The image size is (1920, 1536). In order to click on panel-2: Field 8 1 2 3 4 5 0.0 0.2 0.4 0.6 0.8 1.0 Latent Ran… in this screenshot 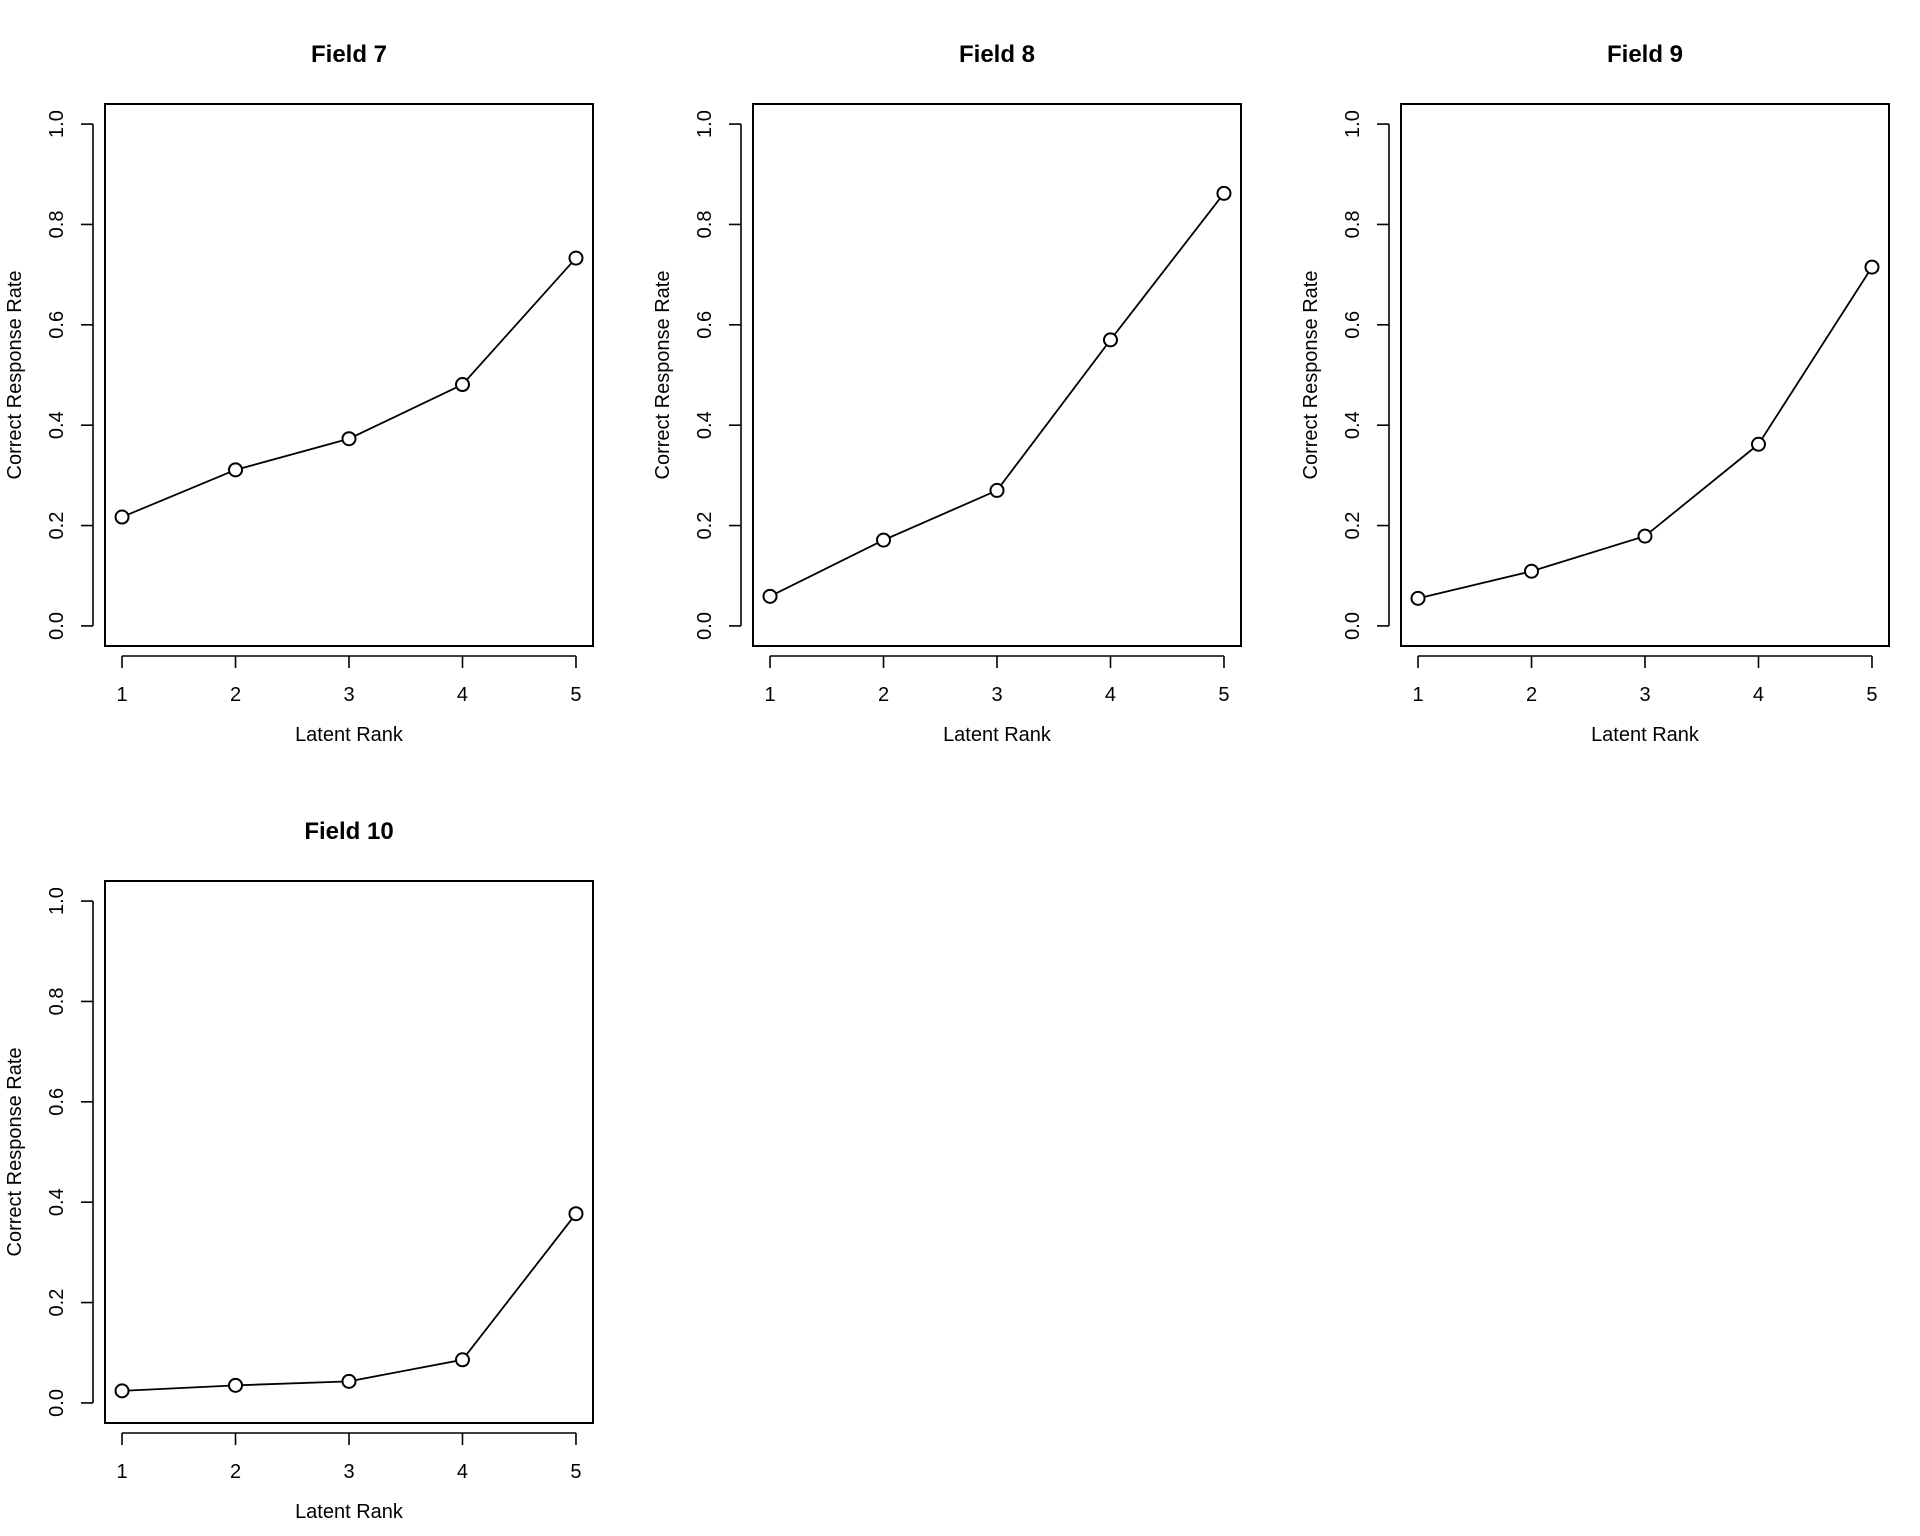, I will do `click(947, 393)`.